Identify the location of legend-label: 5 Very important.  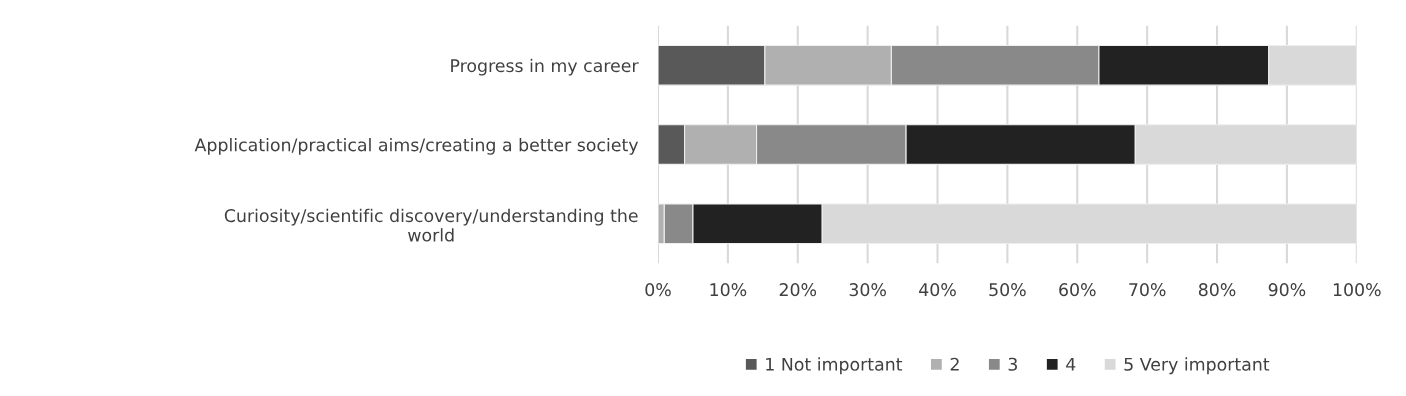
(1197, 366).